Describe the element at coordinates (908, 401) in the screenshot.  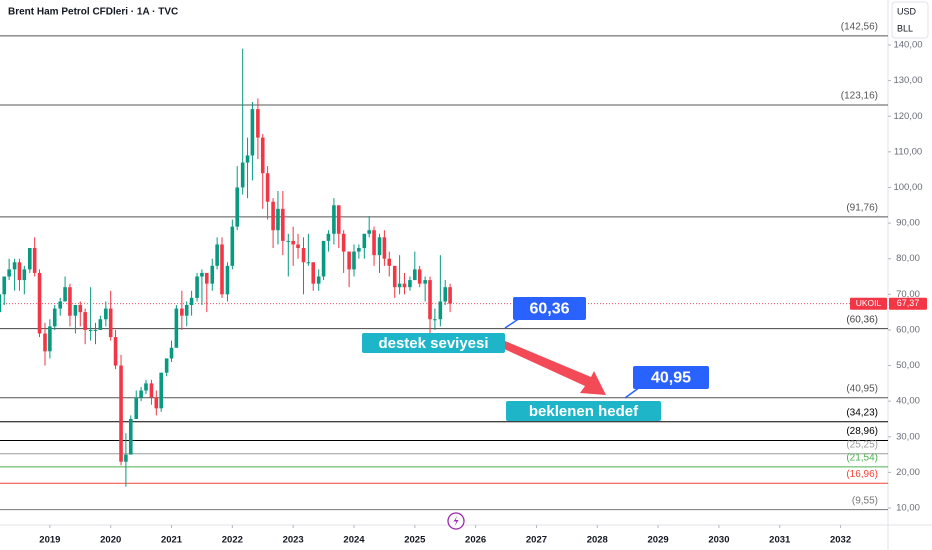
I see `y-tick-label: 40,00` at that location.